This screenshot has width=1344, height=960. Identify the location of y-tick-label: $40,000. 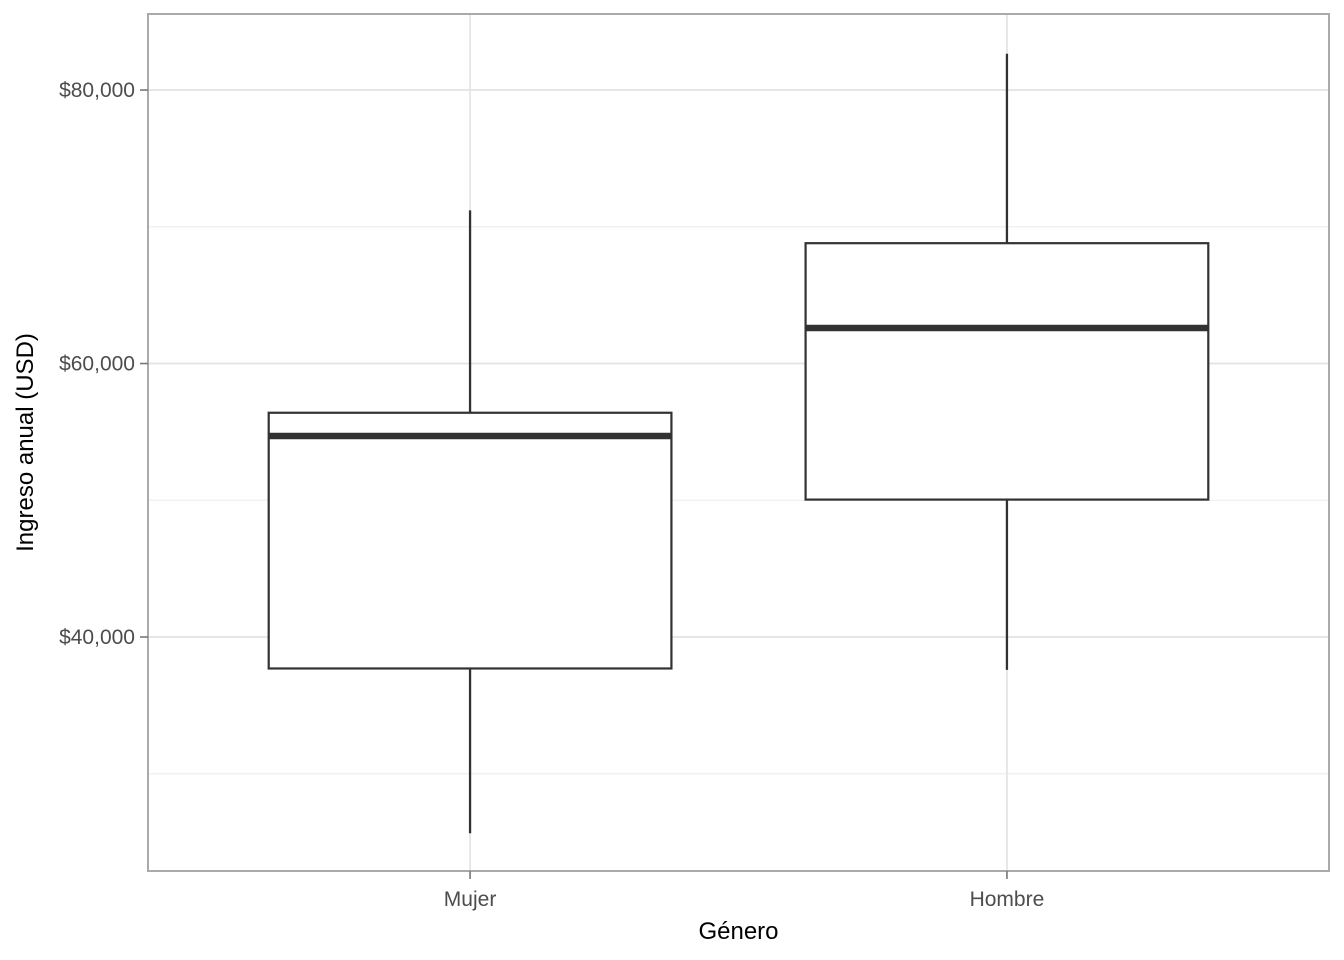
(97, 637).